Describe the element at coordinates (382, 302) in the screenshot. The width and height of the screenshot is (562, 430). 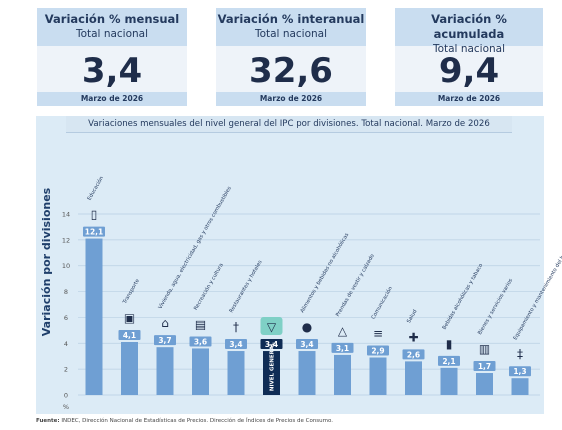
I see `category-label: Comunicación` at that location.